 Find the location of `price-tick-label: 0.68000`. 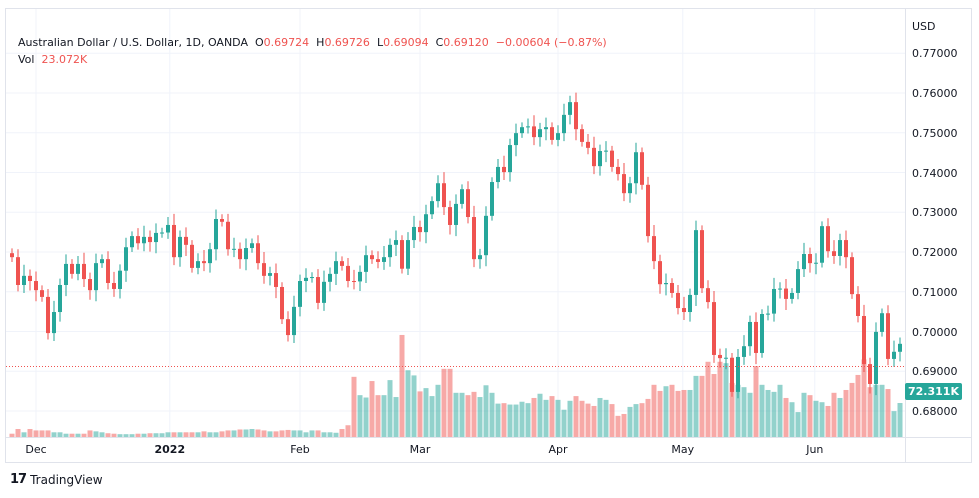

price-tick-label: 0.68000 is located at coordinates (935, 411).